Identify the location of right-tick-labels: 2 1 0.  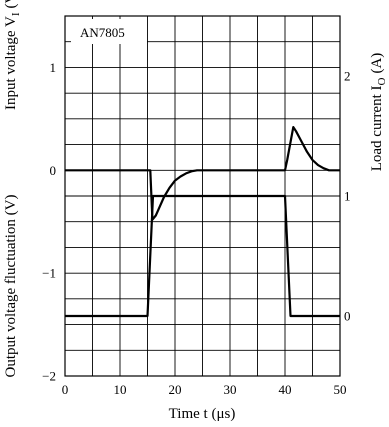
(347, 196).